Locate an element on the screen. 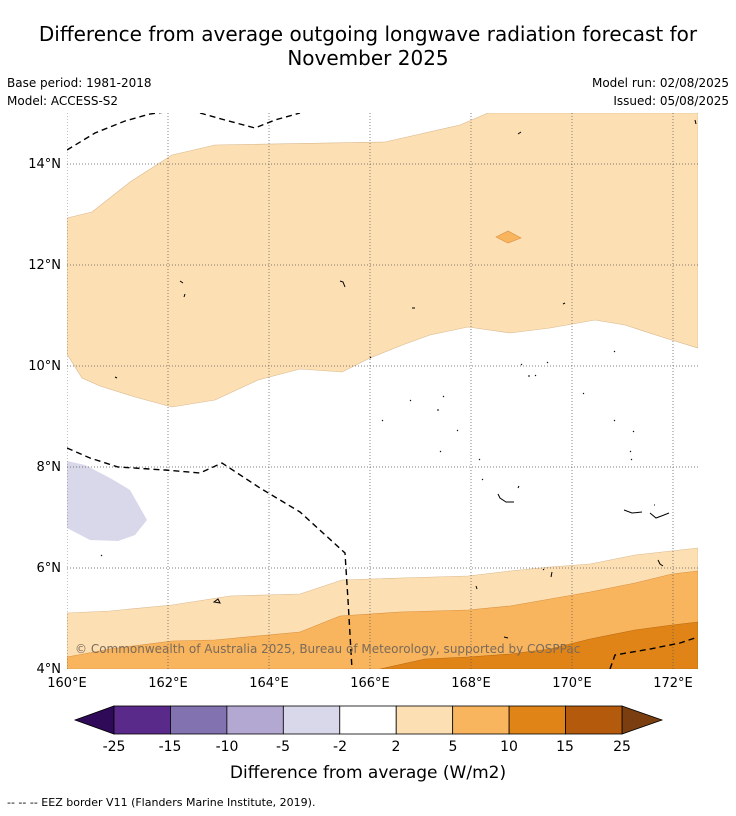 This screenshot has width=736, height=816. colorbar-tick: -25 is located at coordinates (114, 747).